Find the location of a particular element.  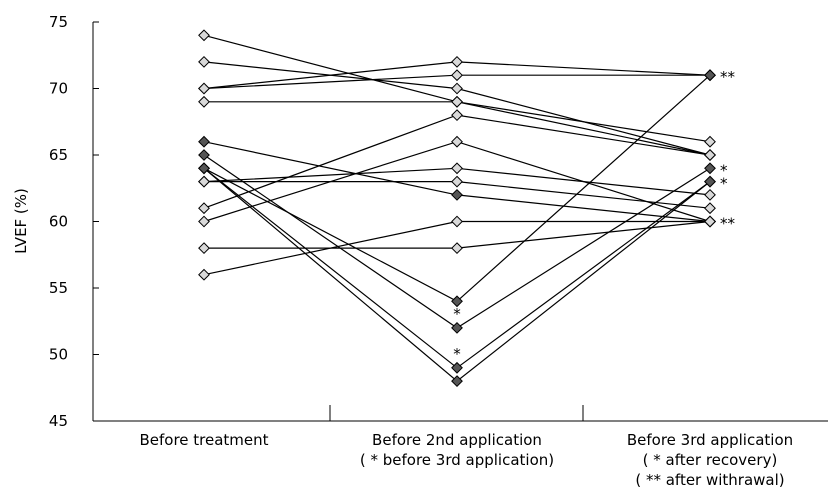

y-tick-label: 60 is located at coordinates (58, 222).